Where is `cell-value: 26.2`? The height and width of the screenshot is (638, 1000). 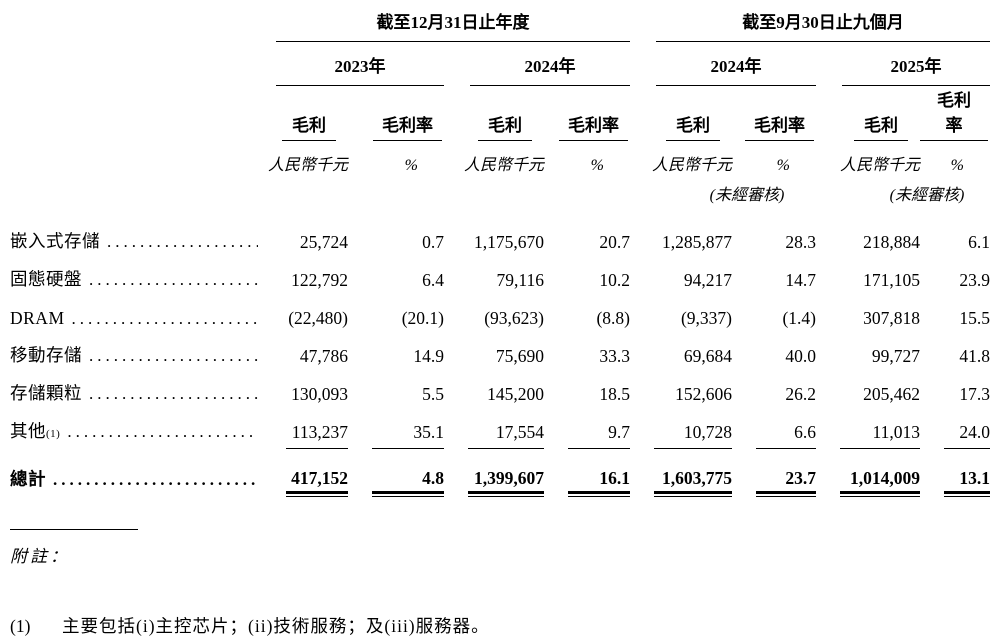 cell-value: 26.2 is located at coordinates (800, 394).